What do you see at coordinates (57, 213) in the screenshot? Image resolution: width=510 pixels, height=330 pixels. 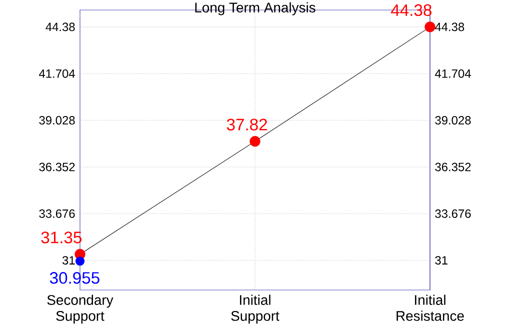 I see `y-tick-label: 33.676` at bounding box center [57, 213].